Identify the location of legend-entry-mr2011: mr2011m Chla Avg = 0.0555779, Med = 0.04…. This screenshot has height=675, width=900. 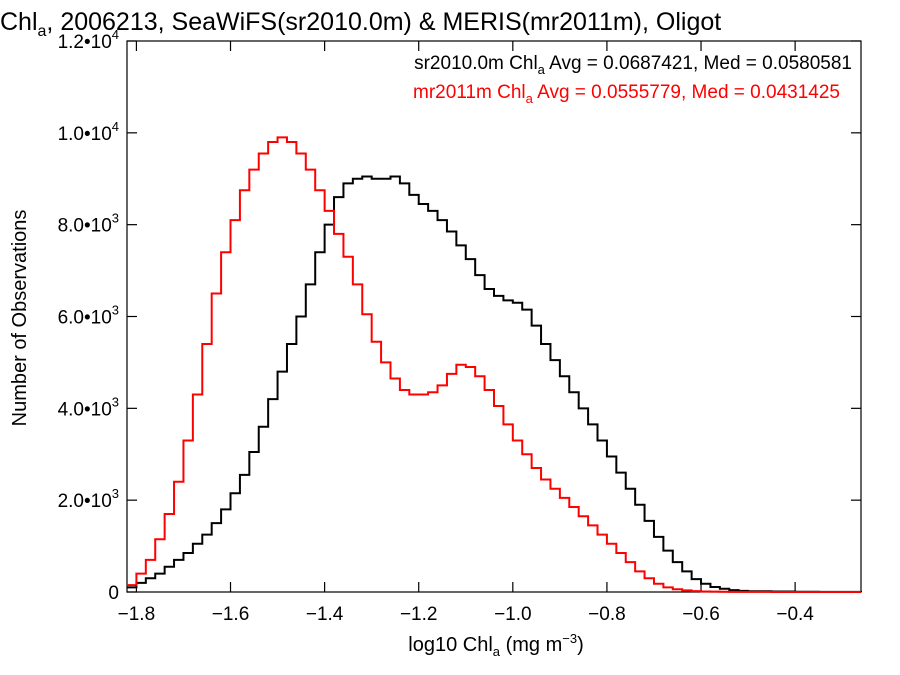
(626, 94).